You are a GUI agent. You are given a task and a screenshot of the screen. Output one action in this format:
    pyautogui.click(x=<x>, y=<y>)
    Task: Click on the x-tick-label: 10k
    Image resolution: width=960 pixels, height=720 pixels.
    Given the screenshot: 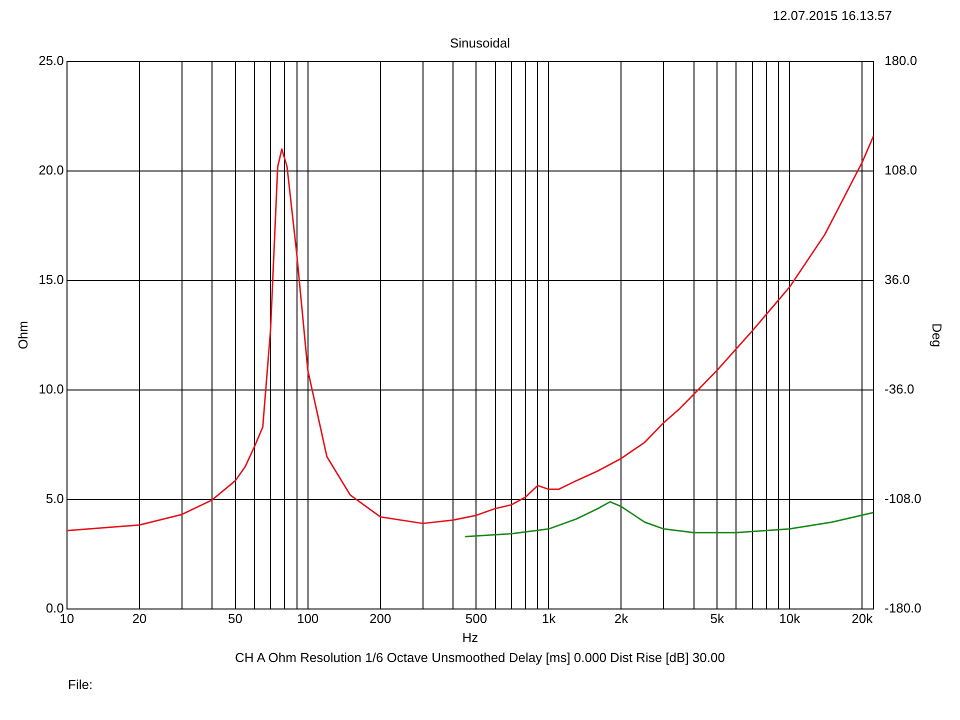 What is the action you would take?
    pyautogui.click(x=790, y=618)
    